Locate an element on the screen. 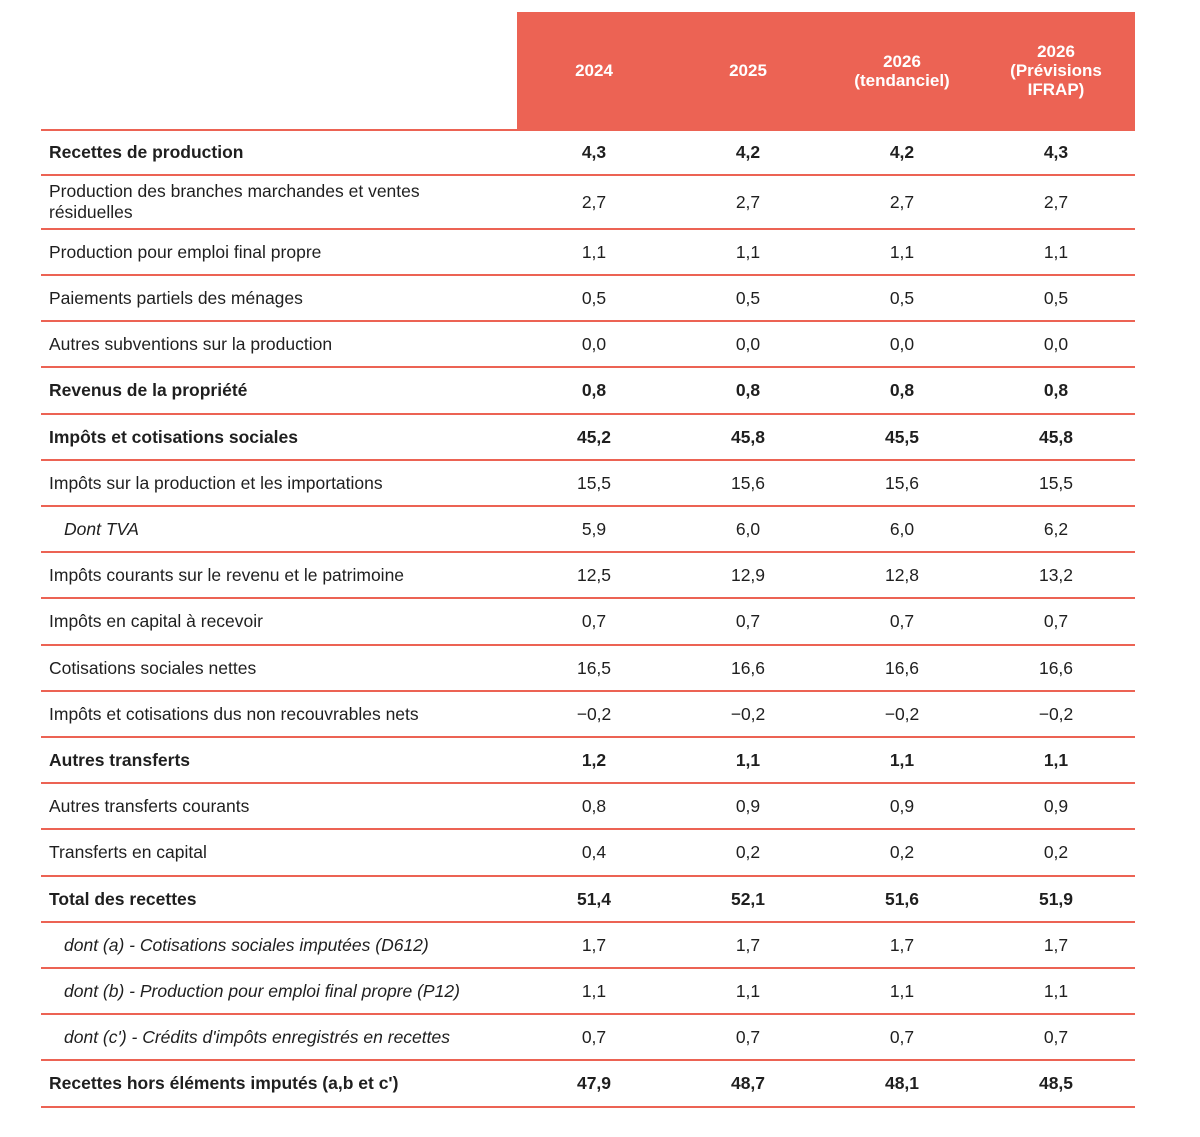  table-cell: 0,4 is located at coordinates (594, 852).